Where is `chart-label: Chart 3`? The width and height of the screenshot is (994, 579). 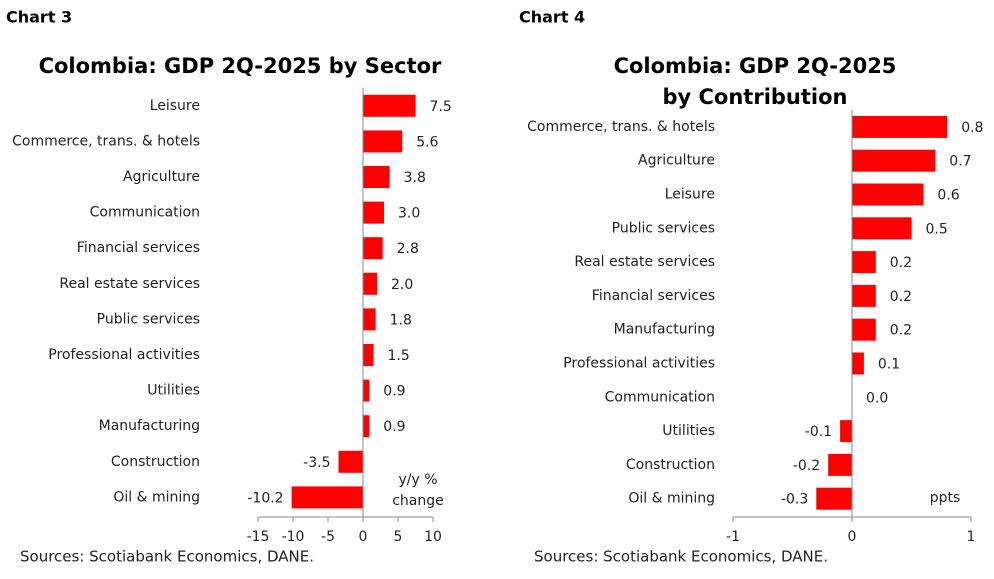 chart-label: Chart 3 is located at coordinates (39, 17).